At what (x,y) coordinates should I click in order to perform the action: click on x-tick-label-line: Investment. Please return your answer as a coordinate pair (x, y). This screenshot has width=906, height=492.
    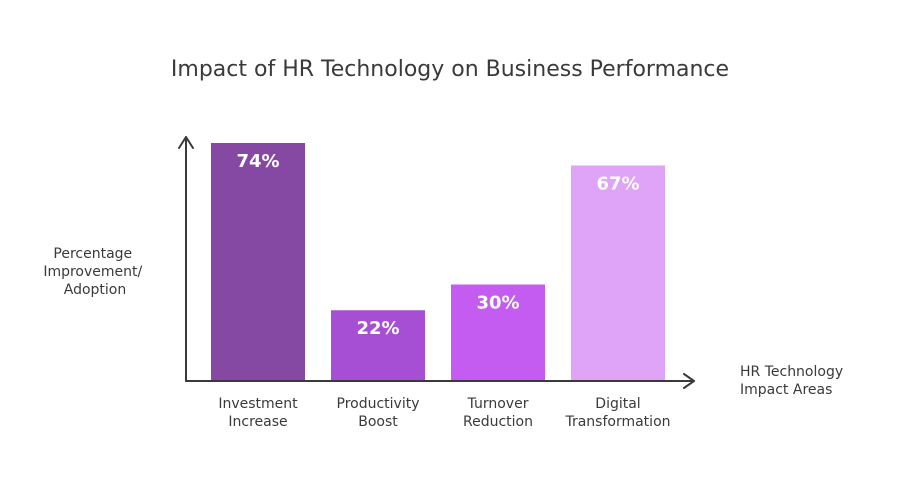
    Looking at the image, I should click on (258, 404).